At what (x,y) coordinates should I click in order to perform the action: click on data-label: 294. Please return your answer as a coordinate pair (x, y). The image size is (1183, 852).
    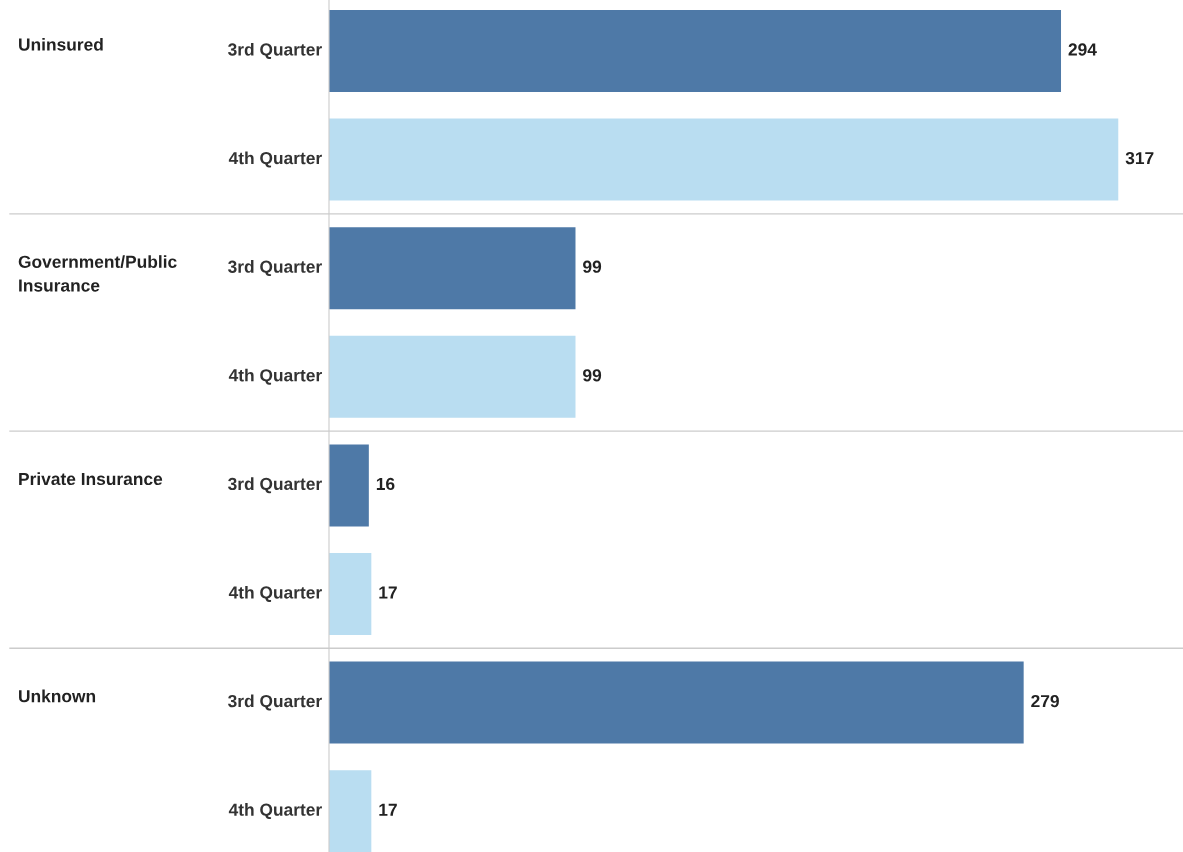
    Looking at the image, I should click on (1082, 49).